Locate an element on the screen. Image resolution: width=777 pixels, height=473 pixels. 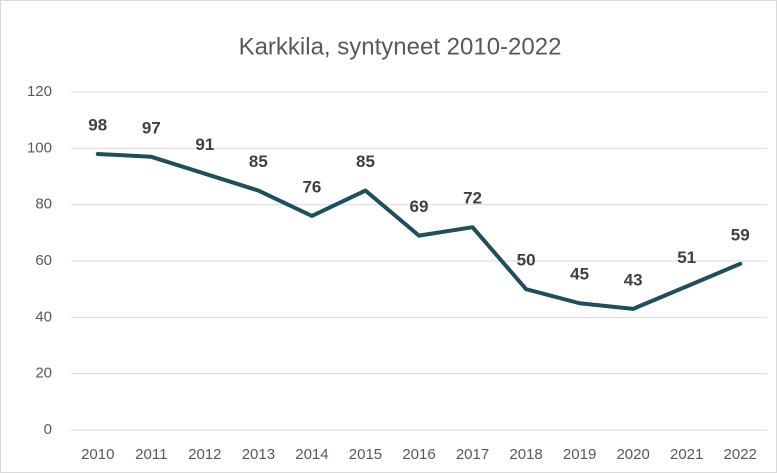
data-label: 91 is located at coordinates (204, 144).